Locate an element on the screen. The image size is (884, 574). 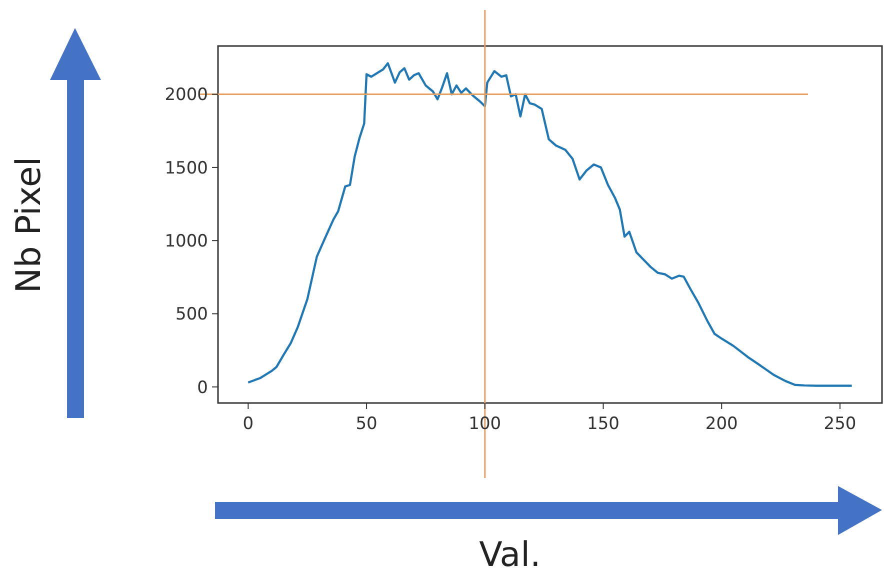
x-tick-label: 0 is located at coordinates (248, 424).